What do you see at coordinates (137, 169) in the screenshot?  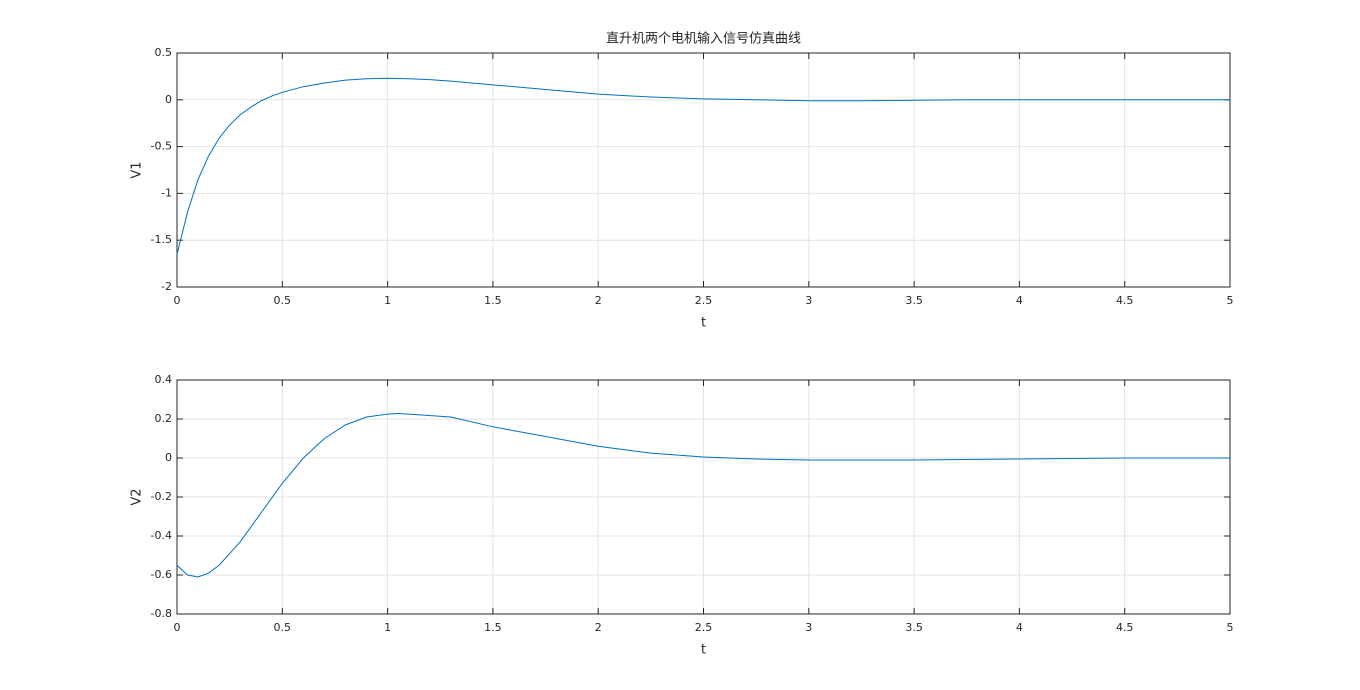 I see `y-axis-label: V1` at bounding box center [137, 169].